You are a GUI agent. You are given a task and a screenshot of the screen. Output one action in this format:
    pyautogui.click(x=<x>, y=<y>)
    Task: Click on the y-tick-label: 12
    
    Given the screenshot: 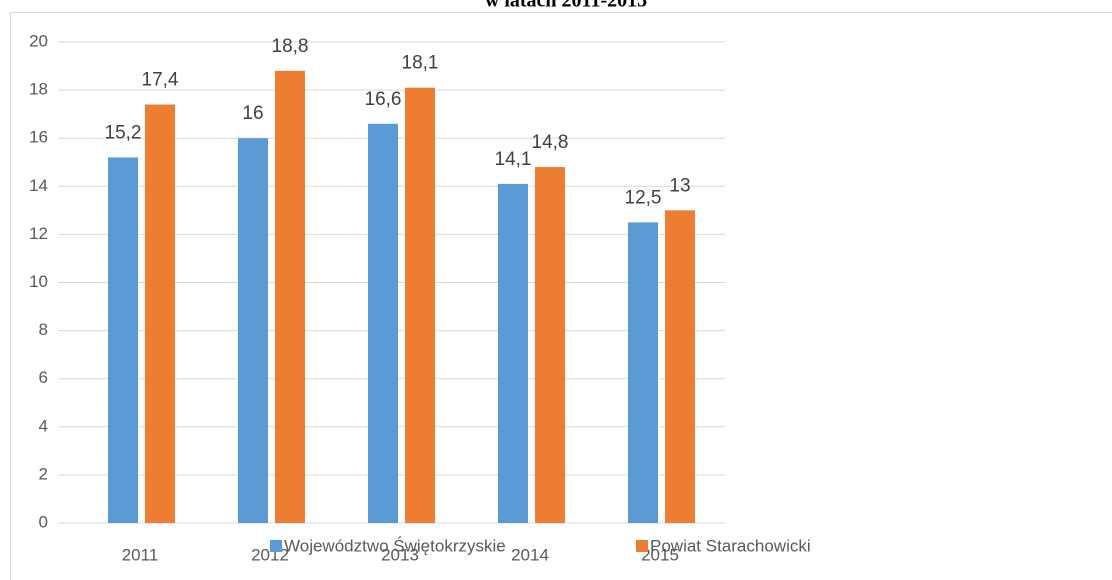 What is the action you would take?
    pyautogui.click(x=38, y=233)
    